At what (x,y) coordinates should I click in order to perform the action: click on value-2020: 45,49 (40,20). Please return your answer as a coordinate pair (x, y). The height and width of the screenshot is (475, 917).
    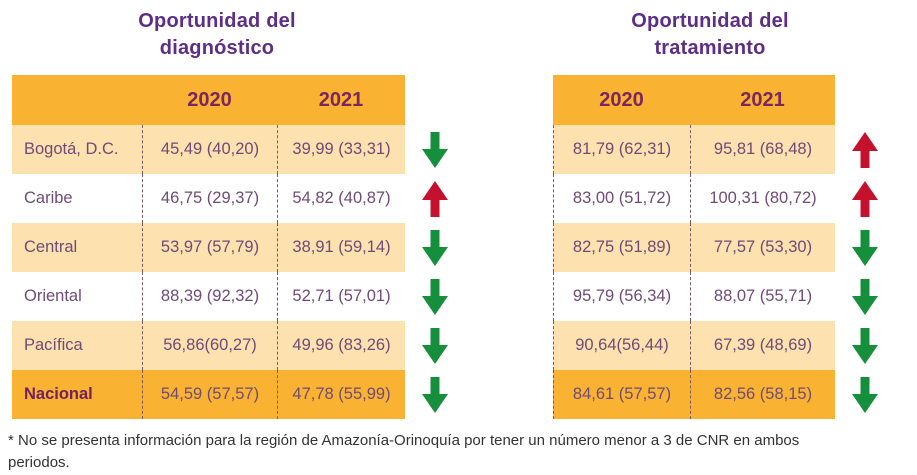
    Looking at the image, I should click on (209, 149).